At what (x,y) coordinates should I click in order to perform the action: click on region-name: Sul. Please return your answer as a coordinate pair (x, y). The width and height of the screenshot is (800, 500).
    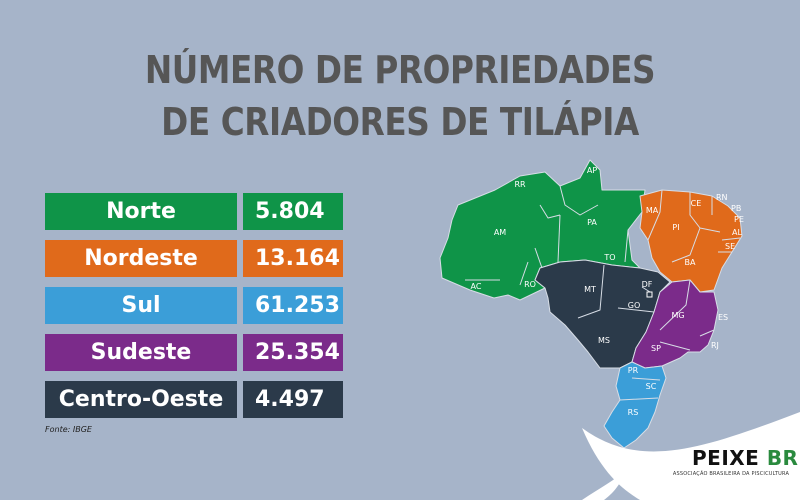
    Looking at the image, I should click on (141, 305).